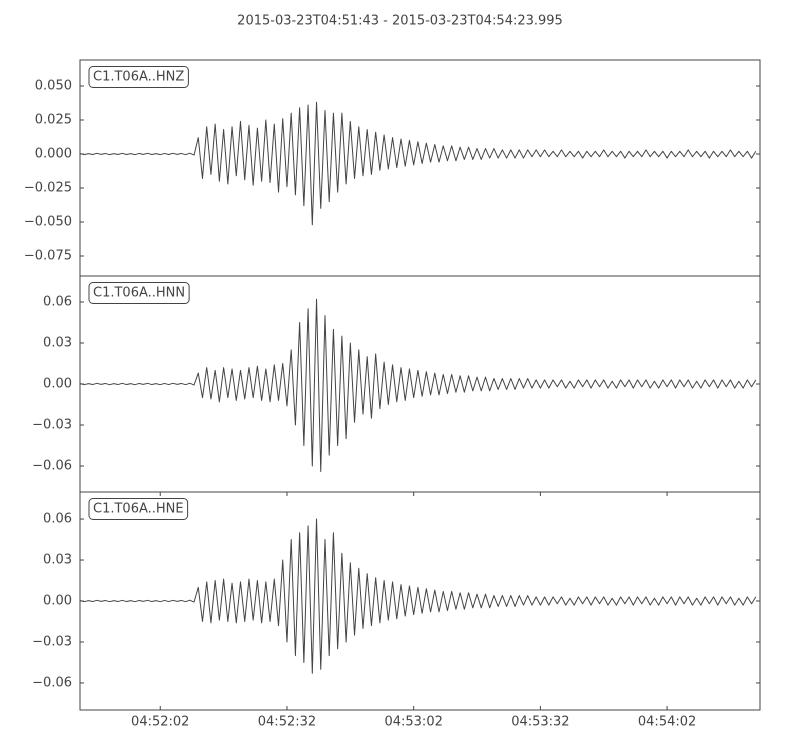  Describe the element at coordinates (540, 722) in the screenshot. I see `x-tick-label: 04:53:32` at that location.